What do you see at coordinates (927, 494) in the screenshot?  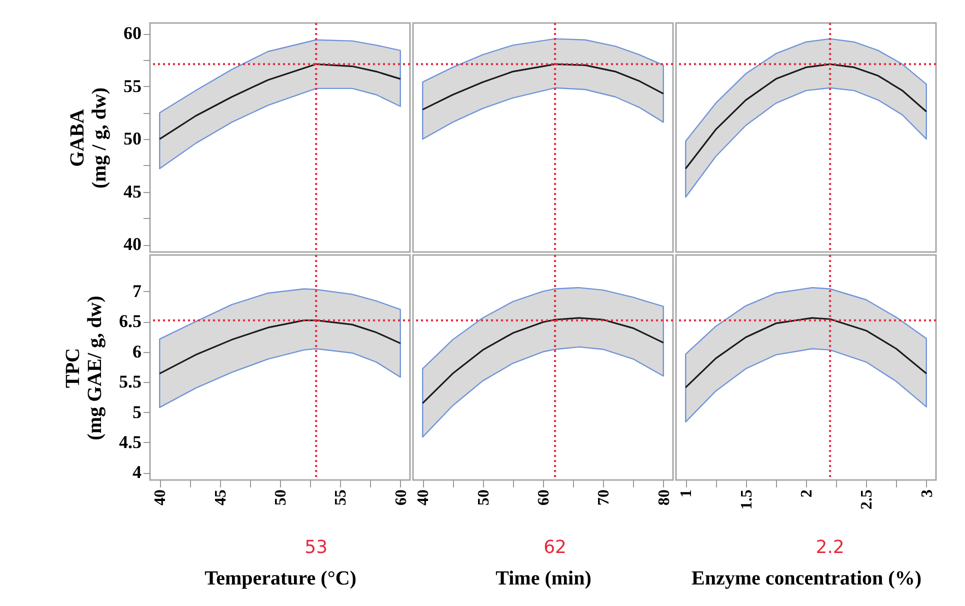 I see `x-tick-label: 3` at bounding box center [927, 494].